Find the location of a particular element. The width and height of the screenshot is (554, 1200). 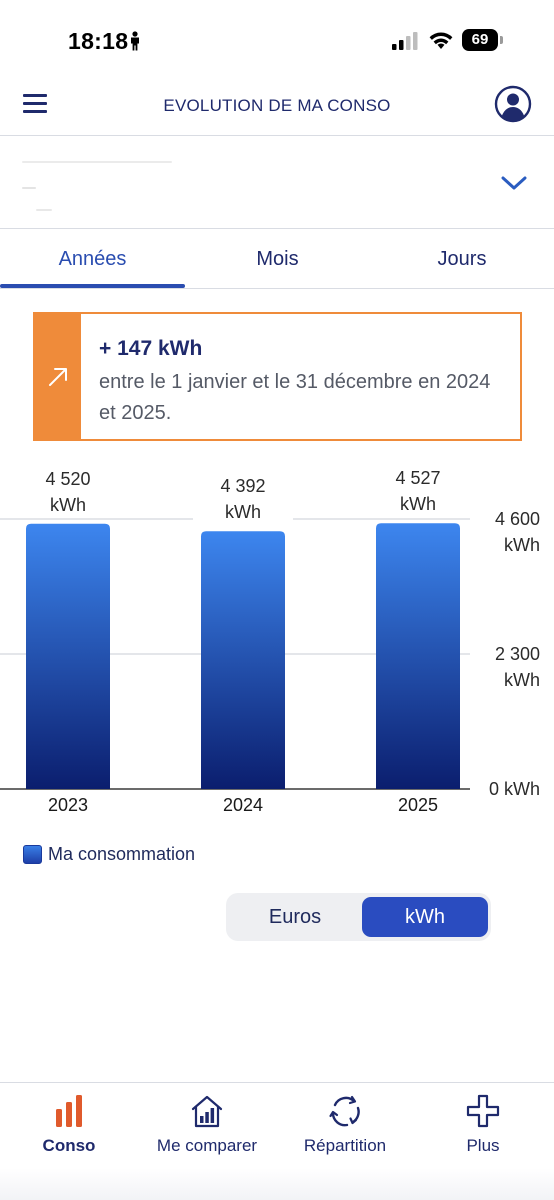

bar-2023 is located at coordinates (68, 656).